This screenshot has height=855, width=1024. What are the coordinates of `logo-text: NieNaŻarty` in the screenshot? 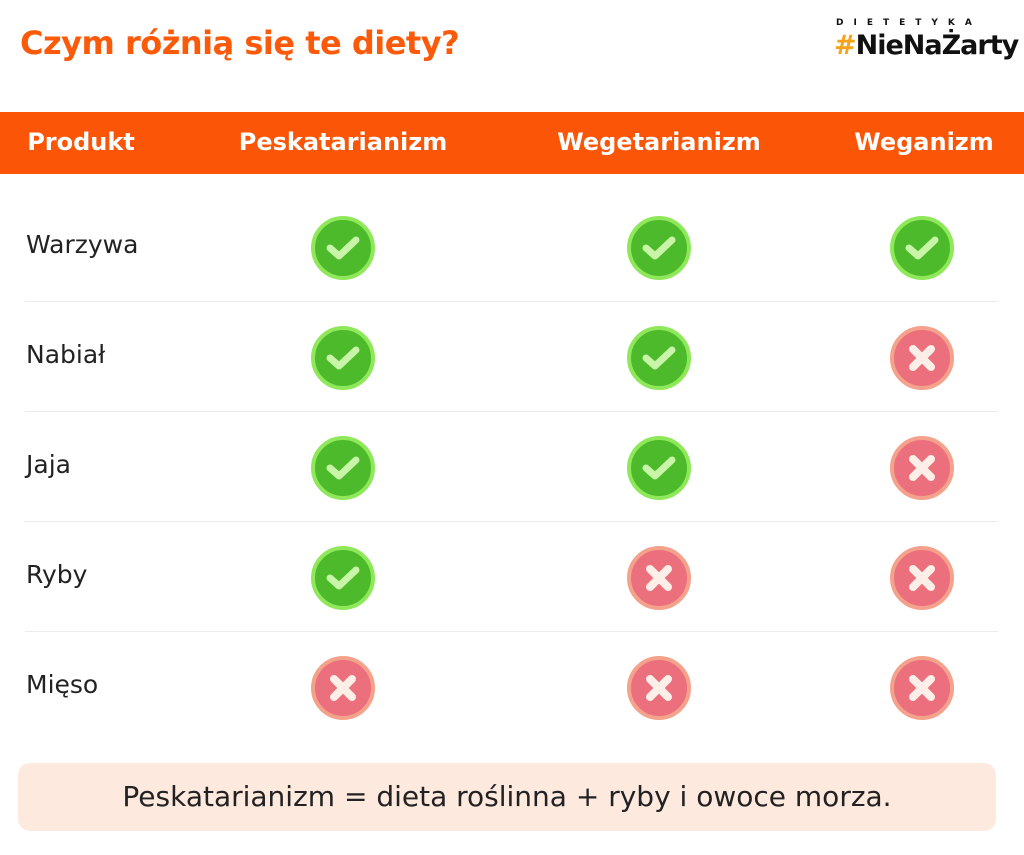 It's located at (937, 45).